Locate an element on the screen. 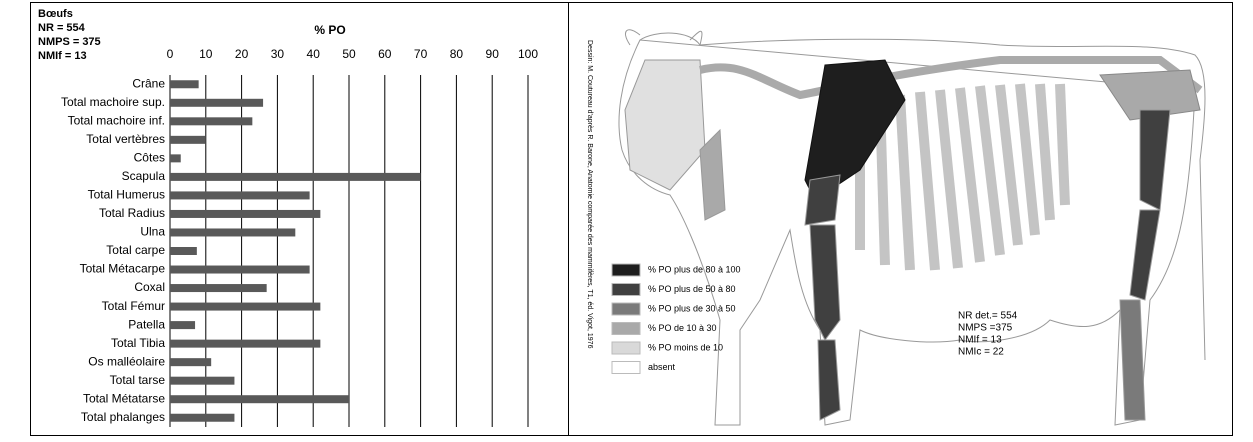  x-tick-label: 60 is located at coordinates (385, 54).